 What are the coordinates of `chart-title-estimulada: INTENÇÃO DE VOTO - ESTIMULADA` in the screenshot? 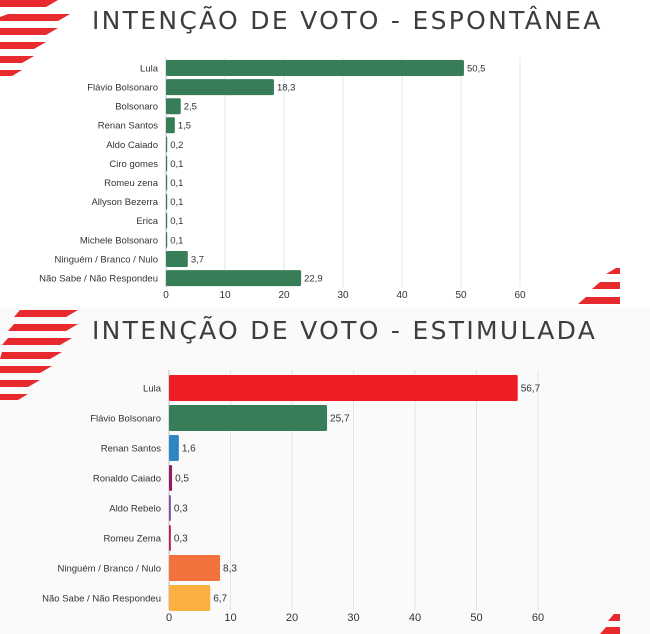 It's located at (345, 330).